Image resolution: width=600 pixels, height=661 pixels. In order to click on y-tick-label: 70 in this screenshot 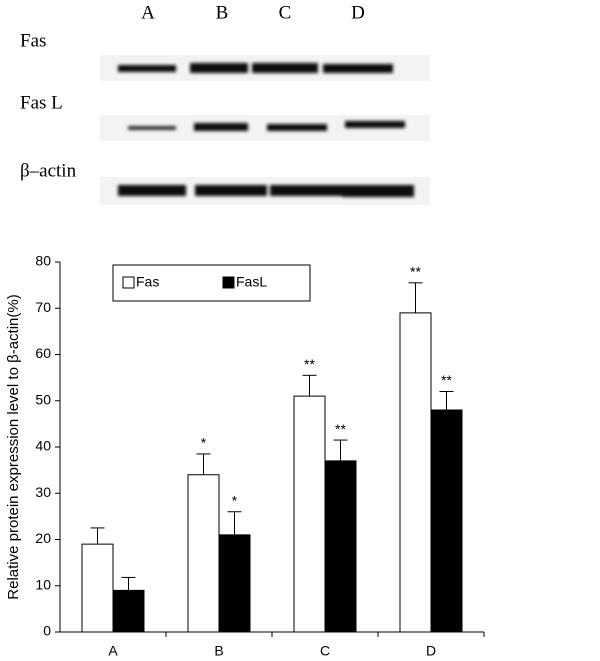, I will do `click(43, 307)`.